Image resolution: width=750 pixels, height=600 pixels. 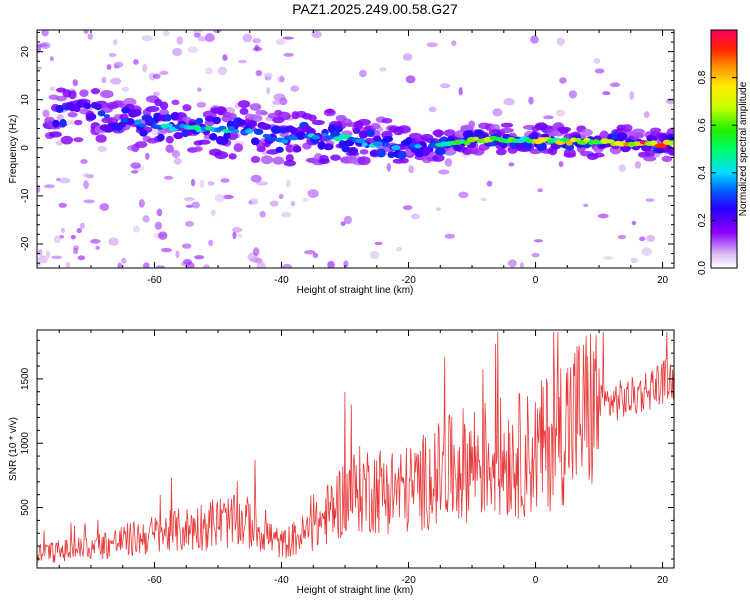 What do you see at coordinates (25, 378) in the screenshot?
I see `y-tick-label: 1500` at bounding box center [25, 378].